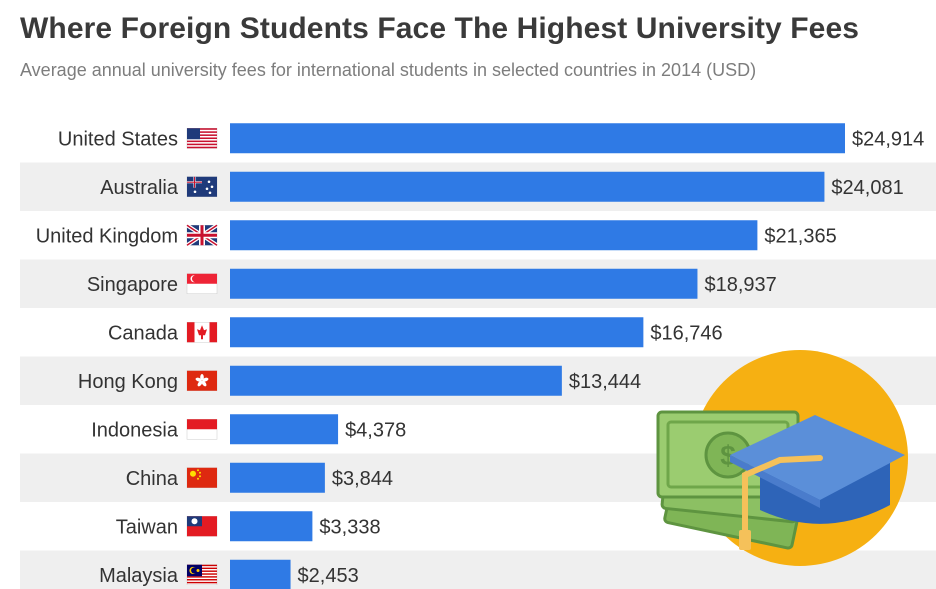 The image size is (936, 589). What do you see at coordinates (202, 477) in the screenshot?
I see `china-flag-icon` at bounding box center [202, 477].